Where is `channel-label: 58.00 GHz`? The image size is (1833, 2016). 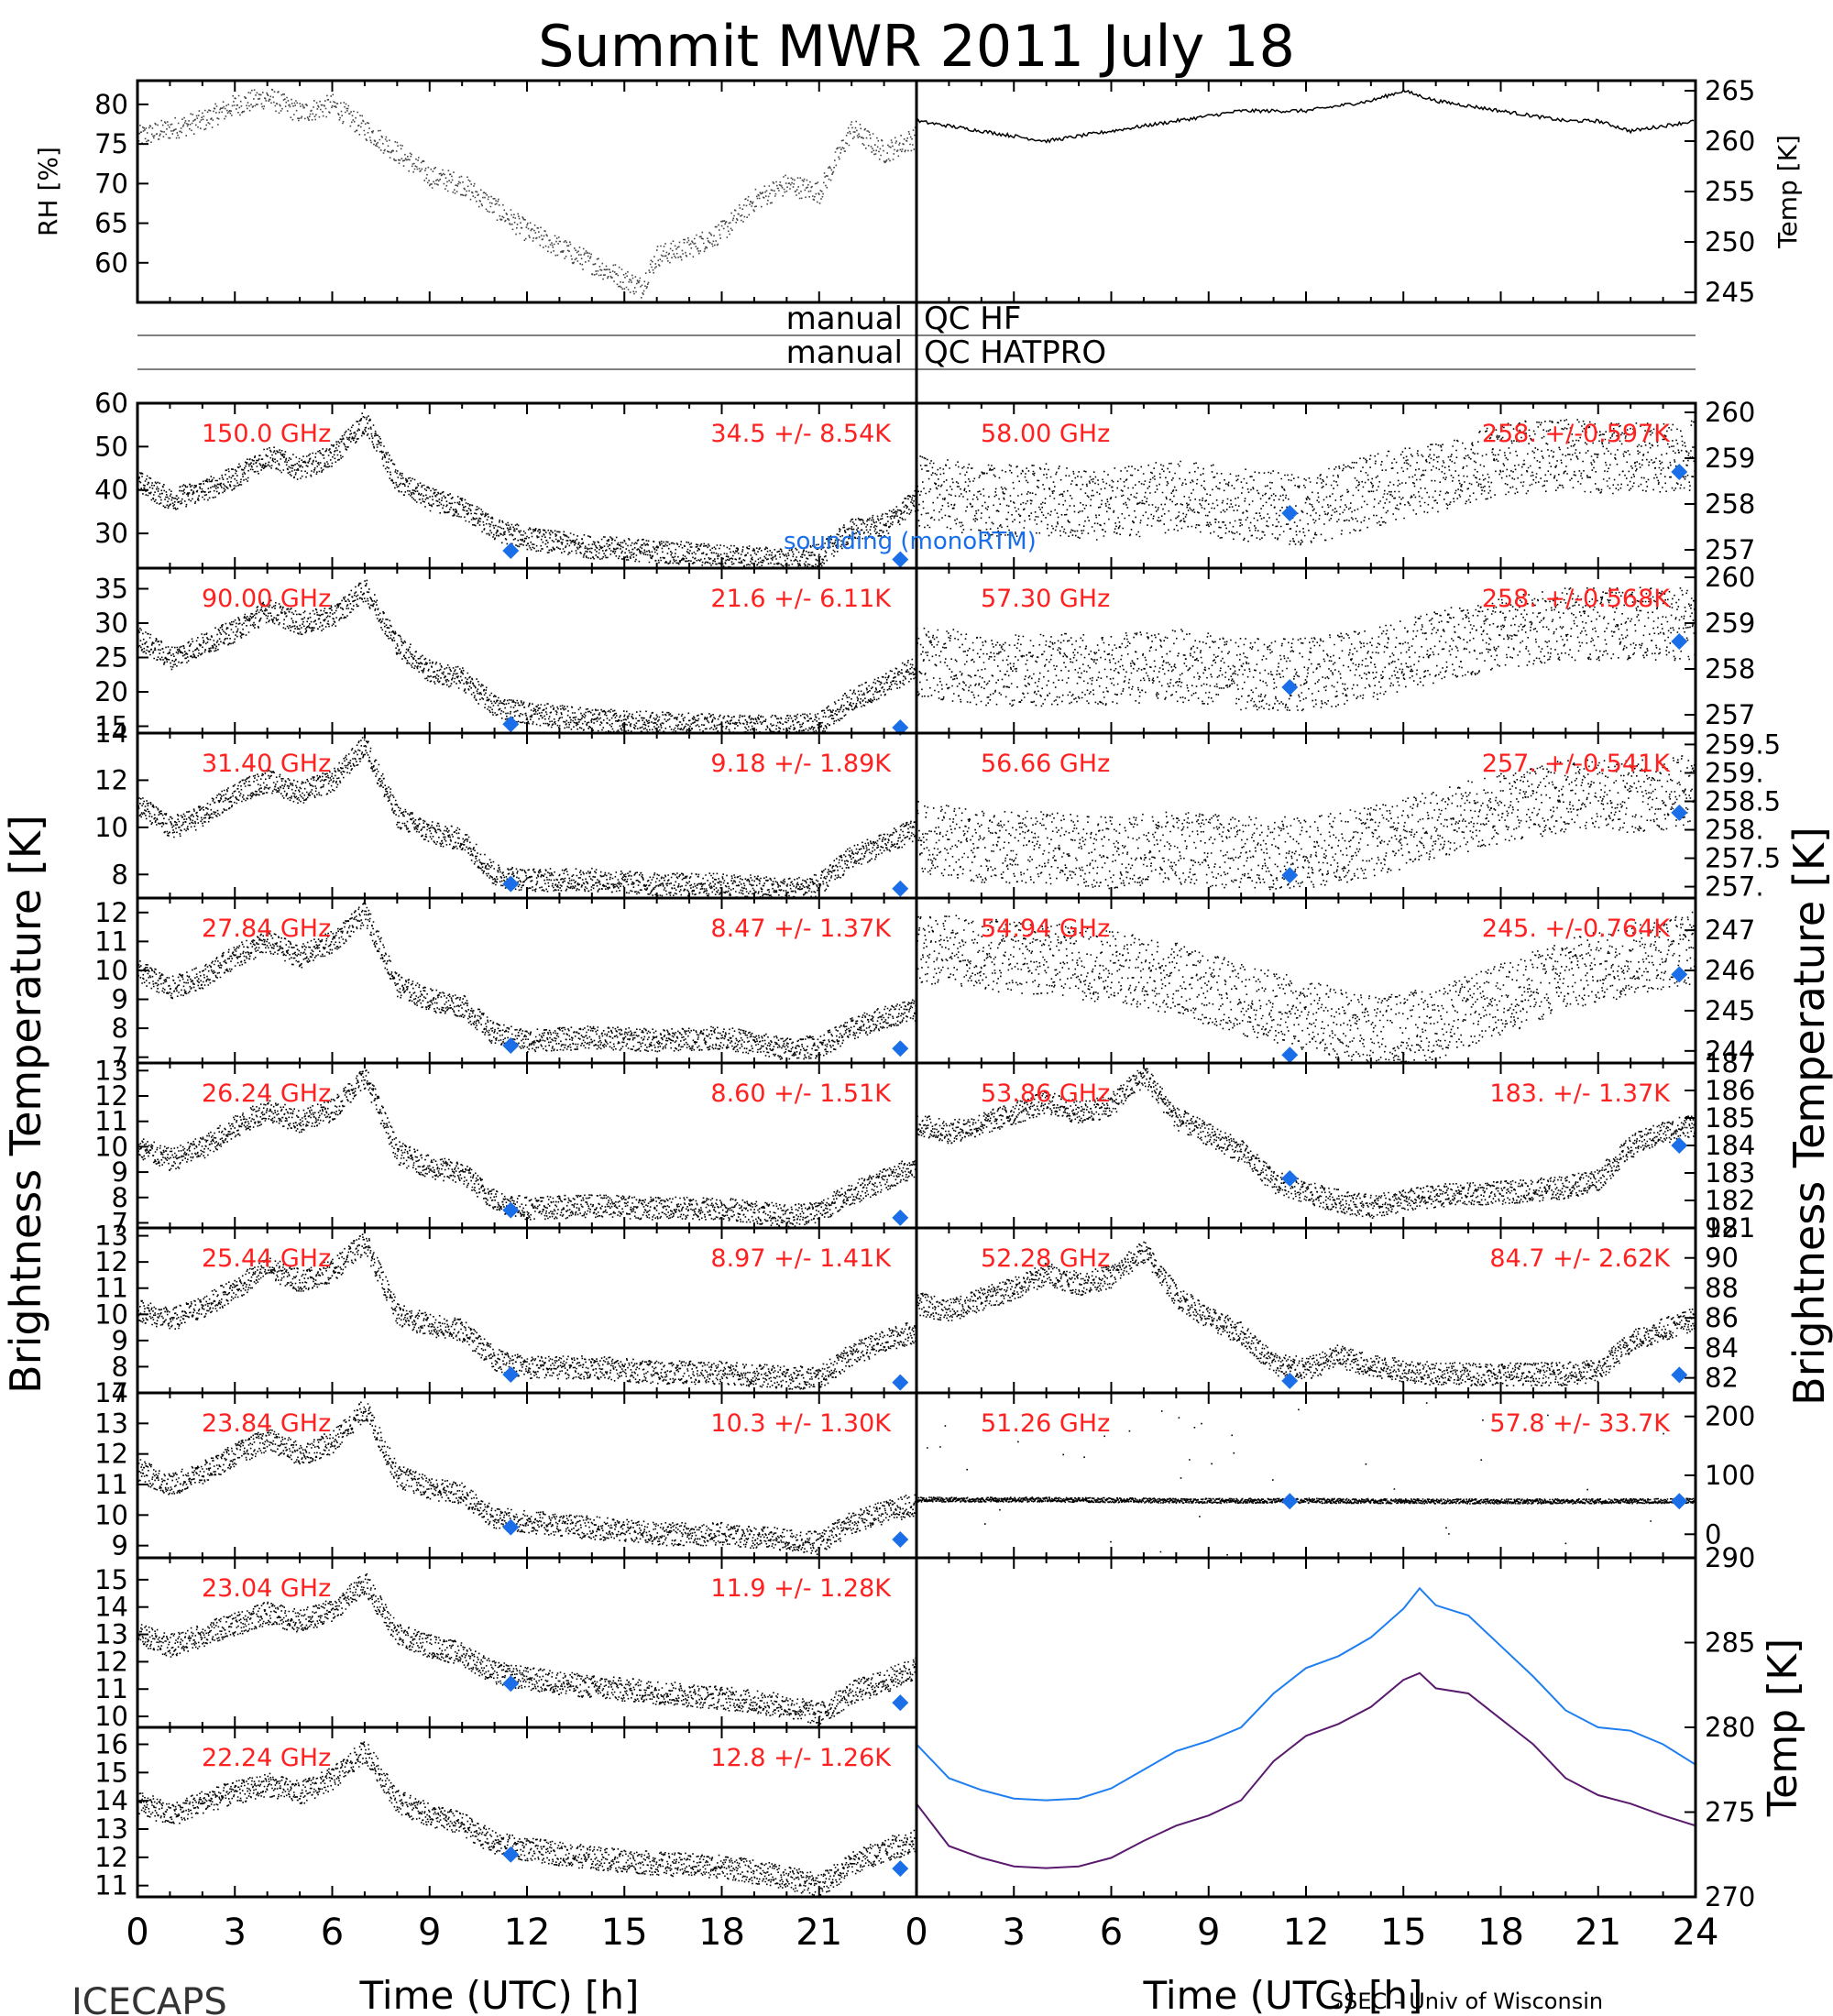
channel-label: 58.00 GHz is located at coordinates (1045, 434).